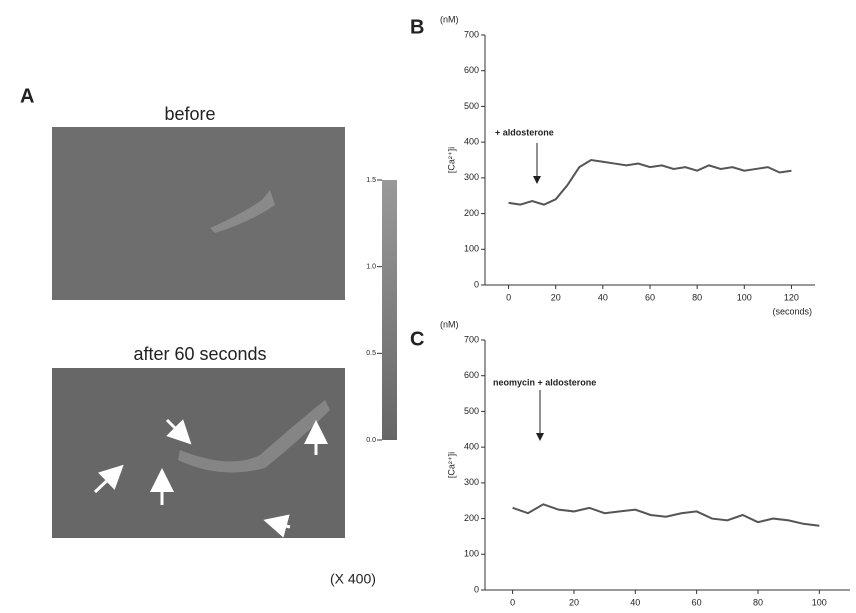  What do you see at coordinates (371, 353) in the screenshot?
I see `colorbar-tick-label: 0.5` at bounding box center [371, 353].